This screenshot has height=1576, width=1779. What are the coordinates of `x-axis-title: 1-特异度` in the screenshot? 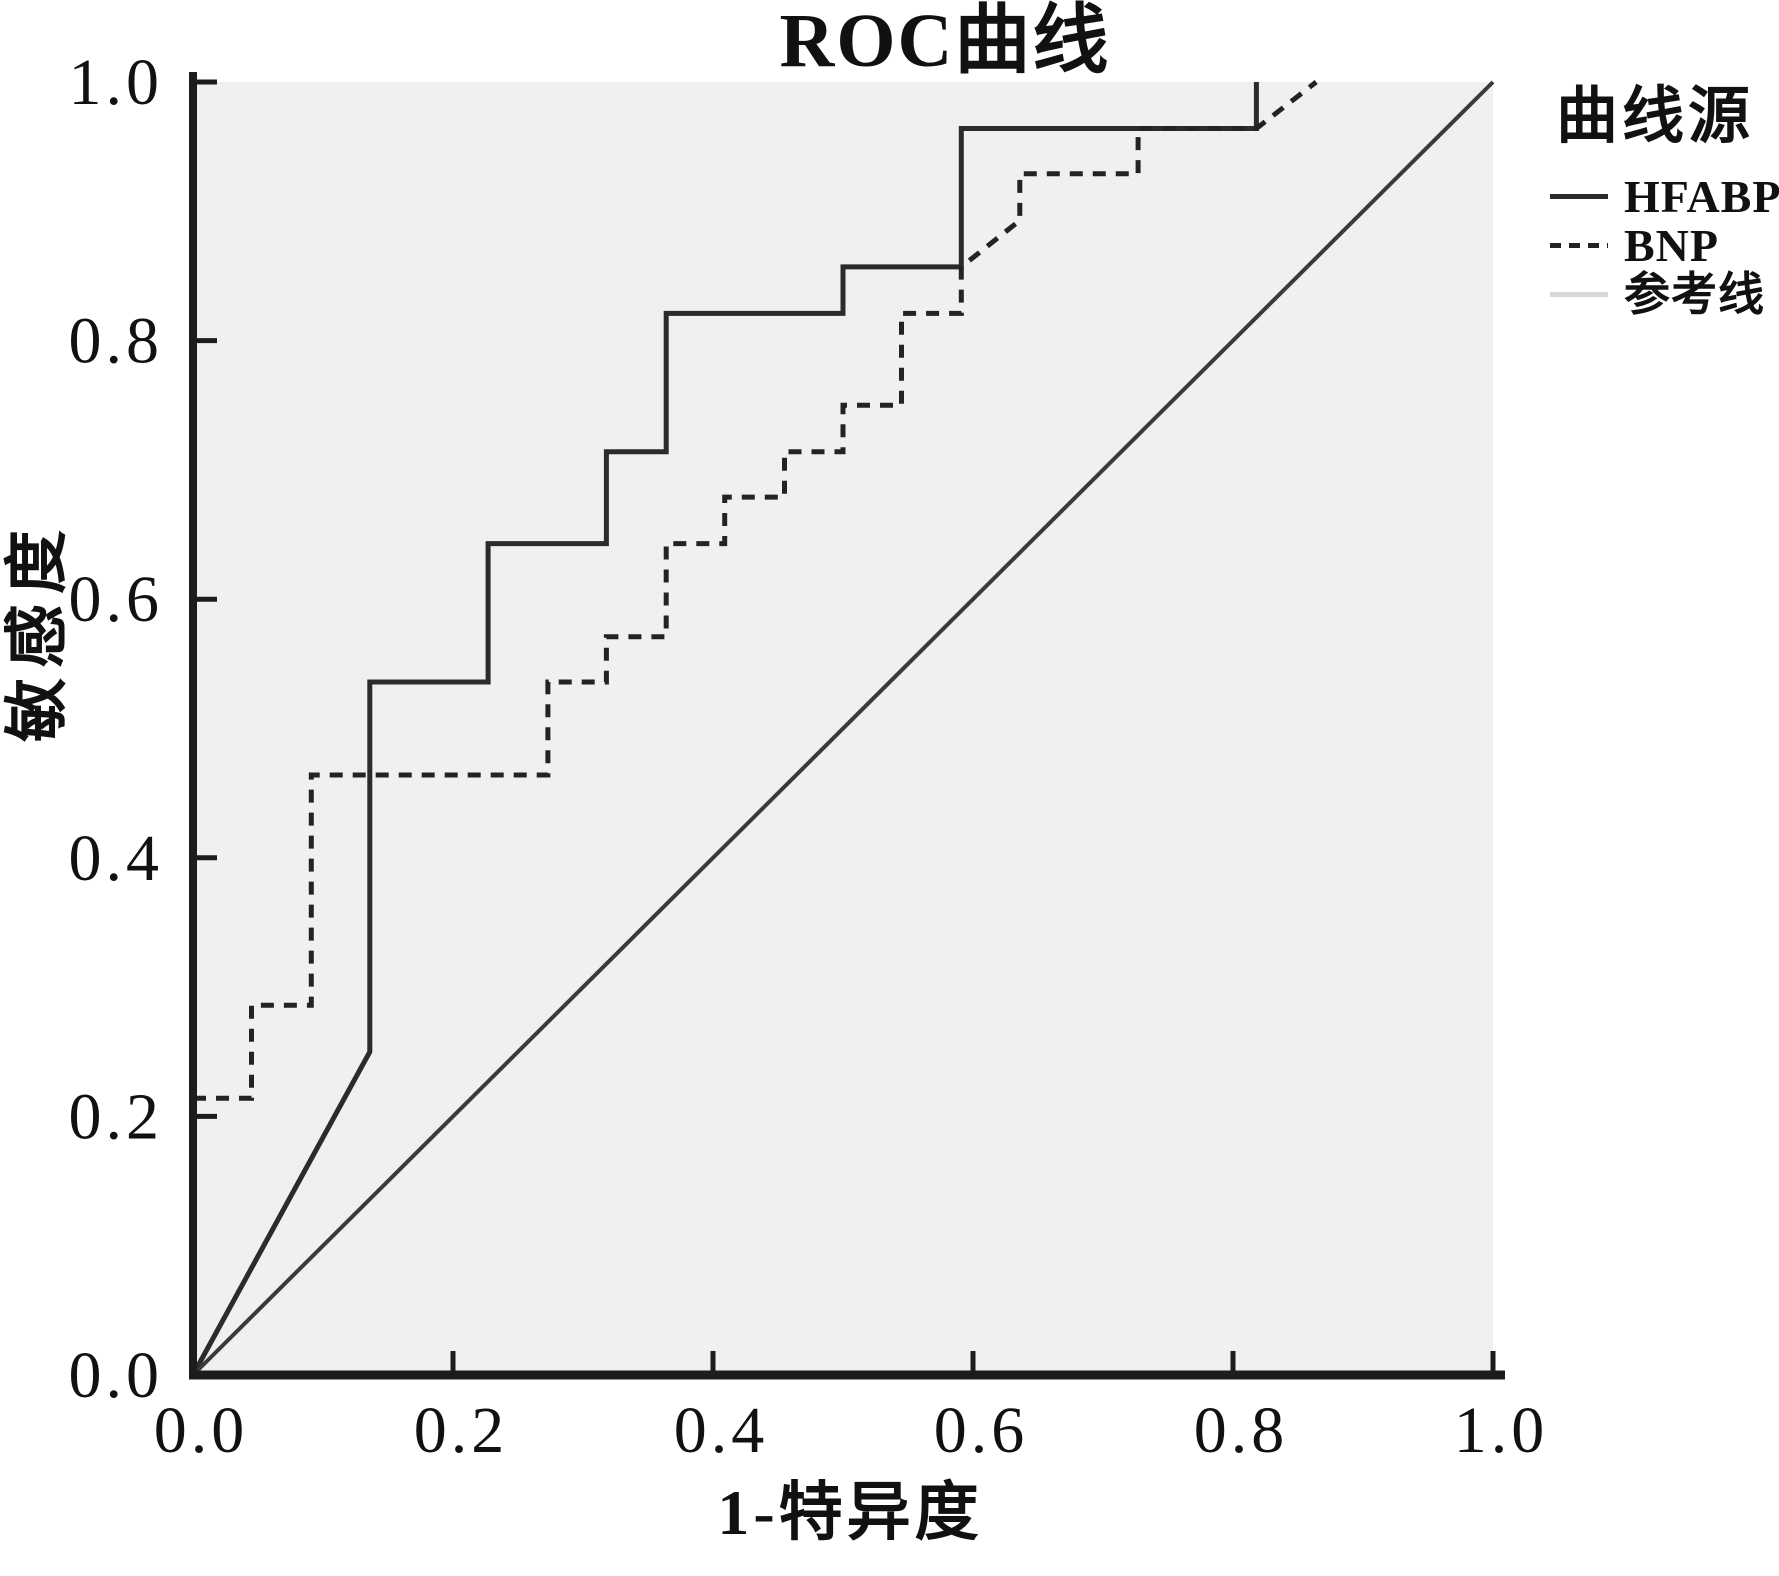 It's located at (850, 1512).